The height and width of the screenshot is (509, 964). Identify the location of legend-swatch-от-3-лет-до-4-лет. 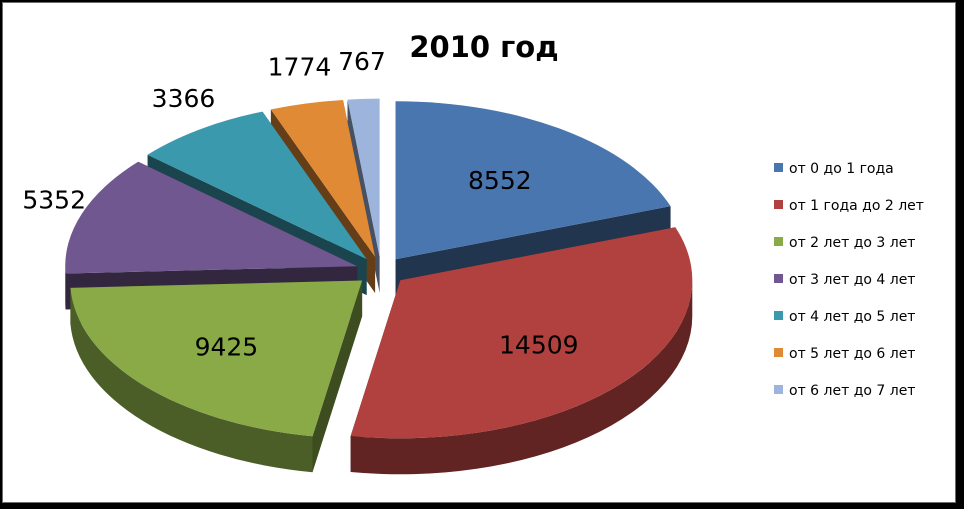
(778, 278).